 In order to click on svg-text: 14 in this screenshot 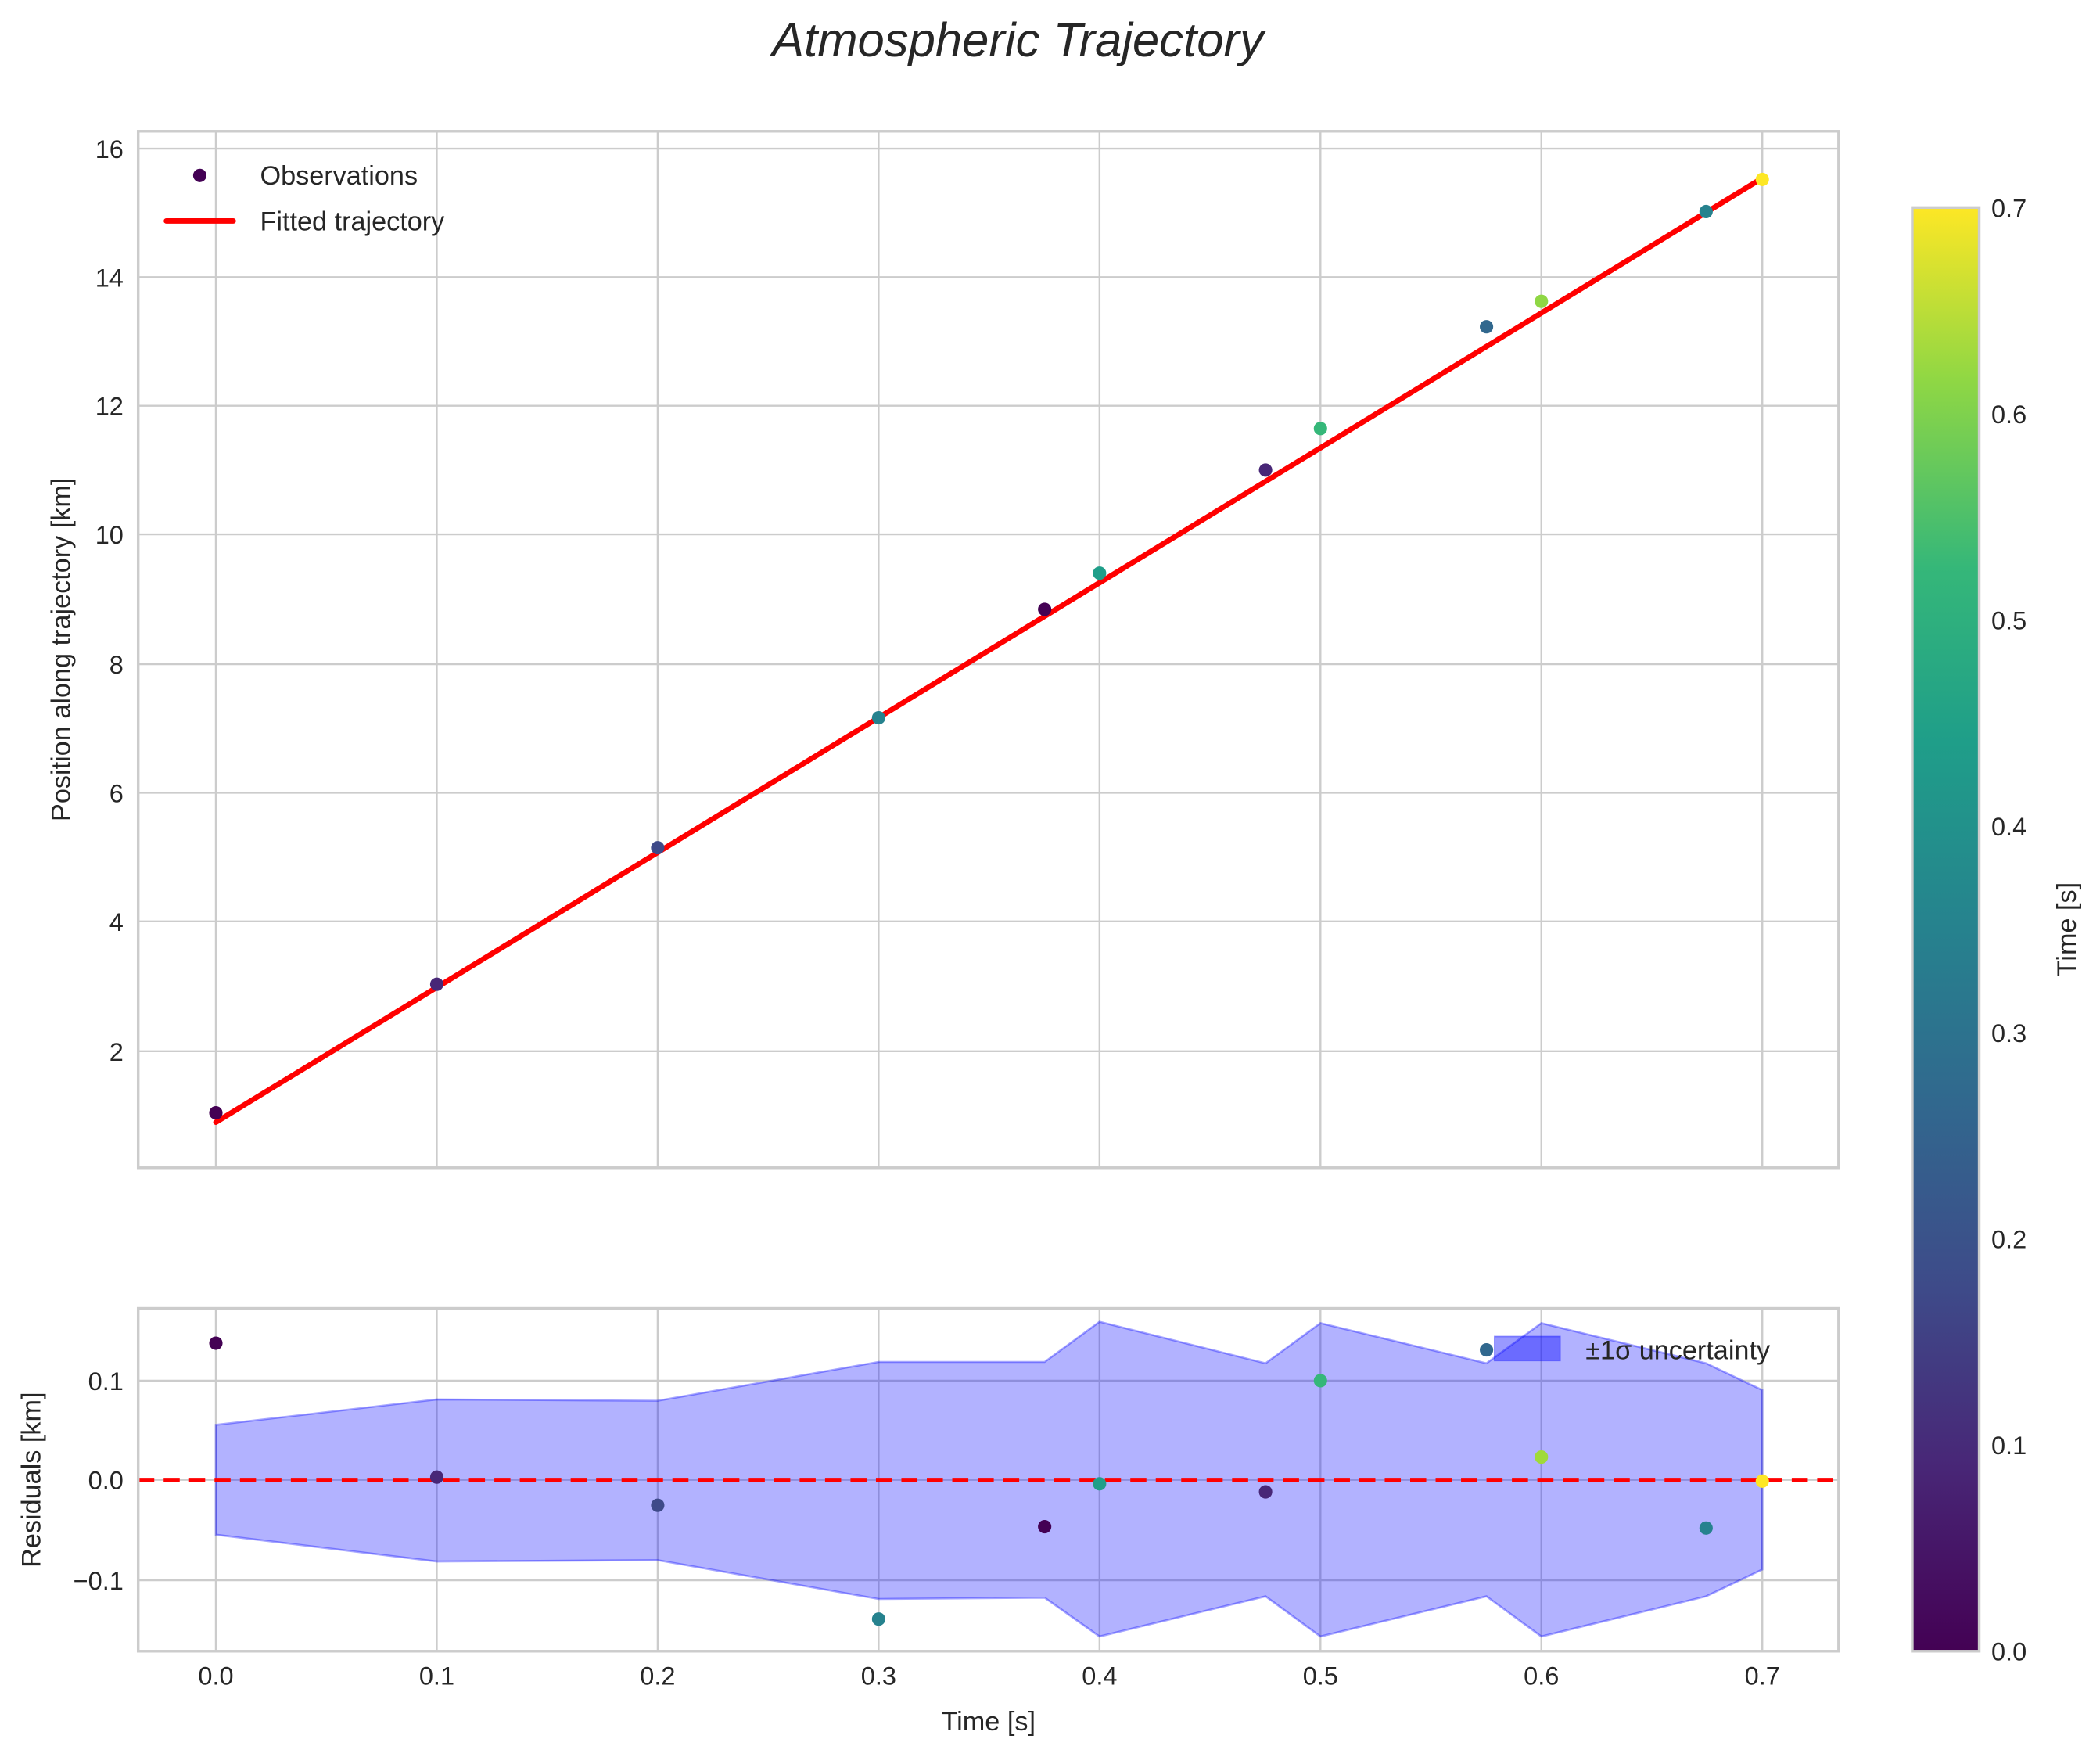, I will do `click(109, 278)`.